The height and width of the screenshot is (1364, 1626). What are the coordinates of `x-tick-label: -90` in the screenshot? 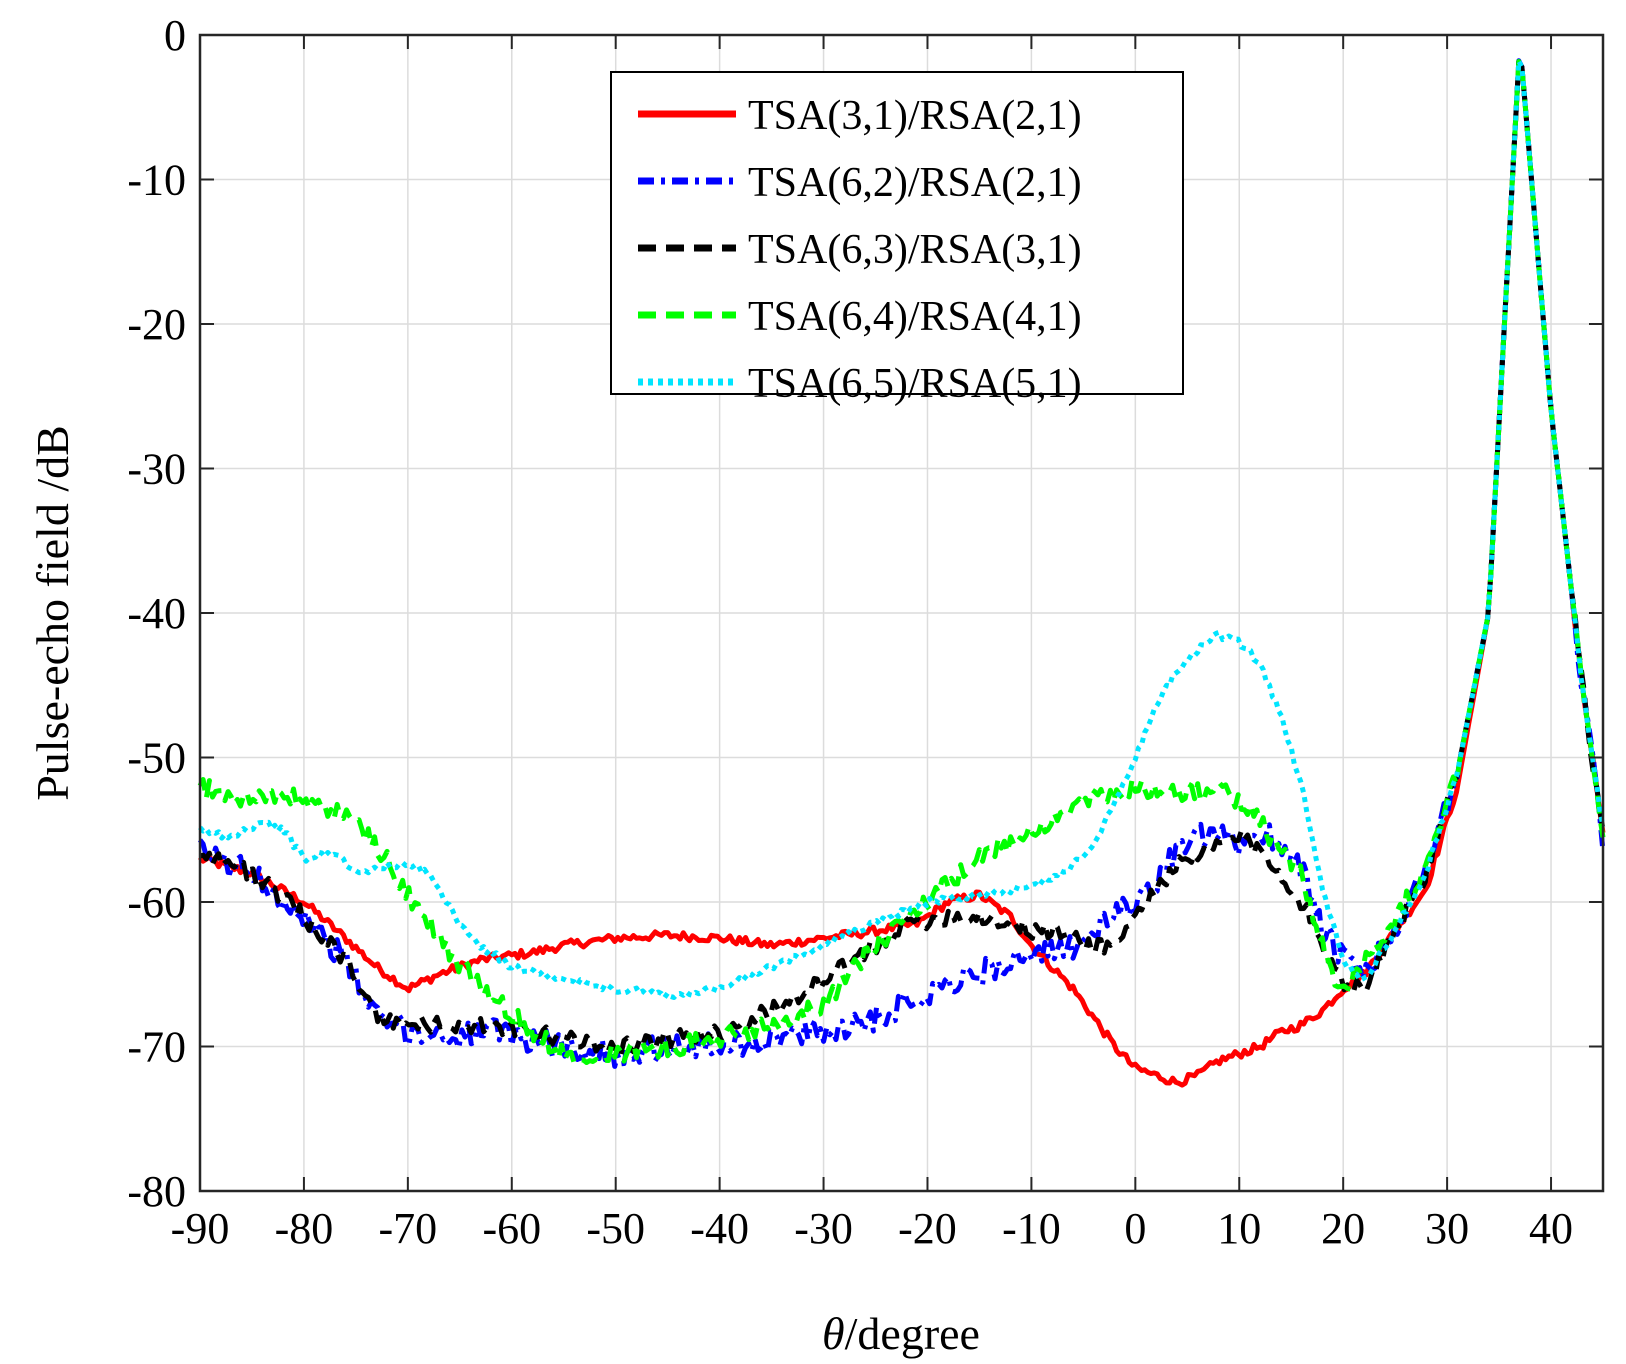 It's located at (200, 1228).